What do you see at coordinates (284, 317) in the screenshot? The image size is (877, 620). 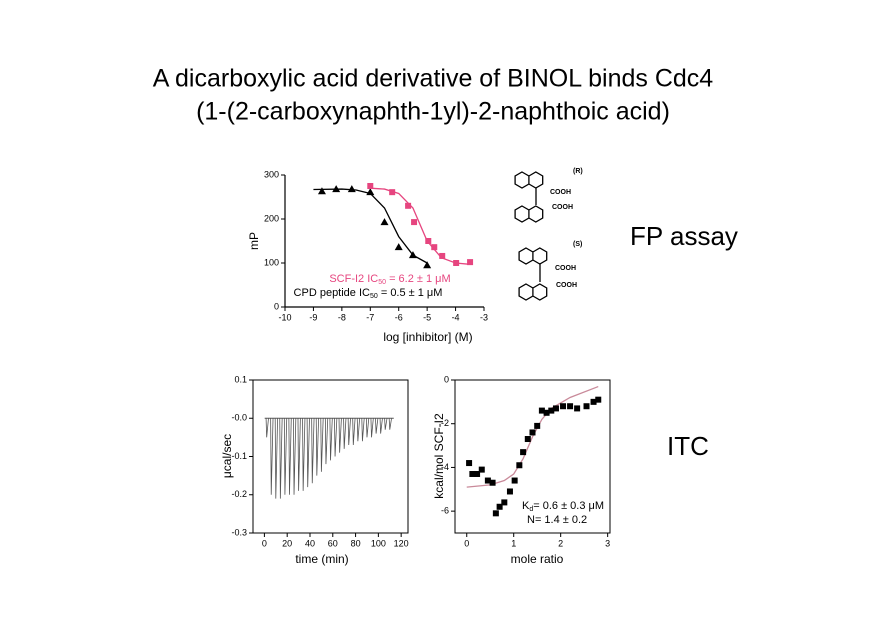 I see `x-tick-label: -10` at bounding box center [284, 317].